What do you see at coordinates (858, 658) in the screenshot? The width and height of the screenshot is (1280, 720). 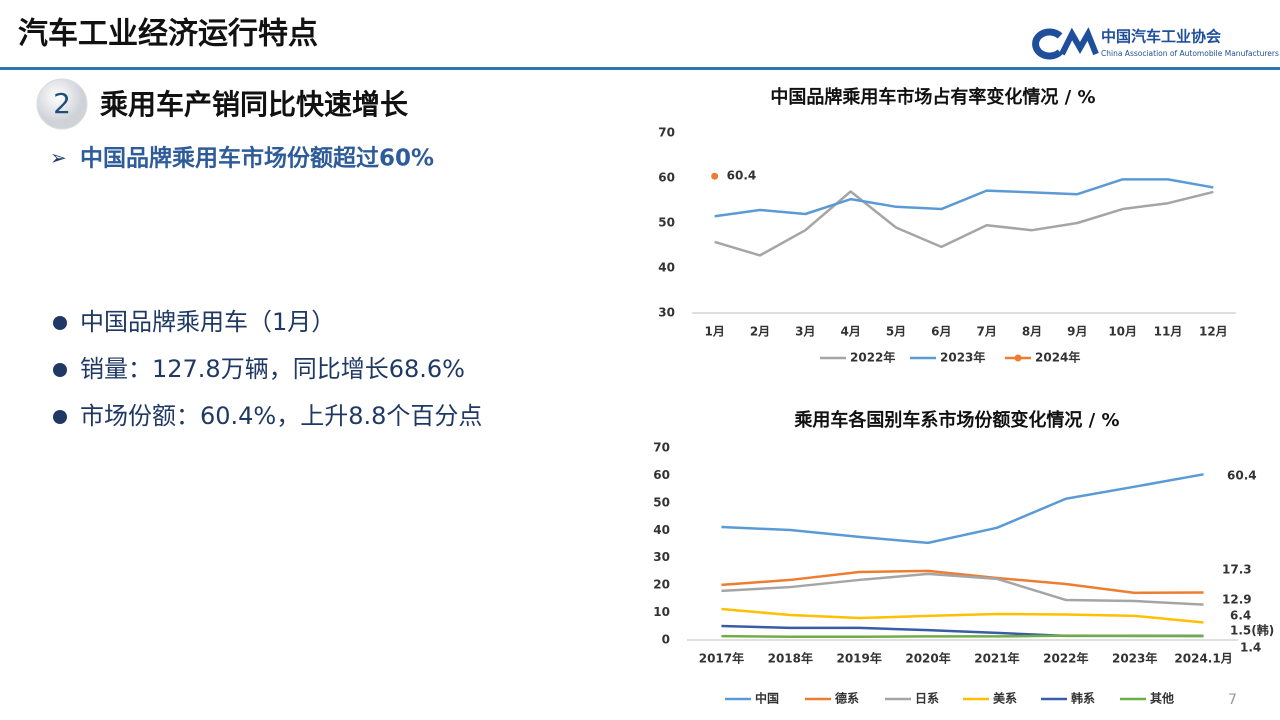 I see `x-tick-label: 2019年` at bounding box center [858, 658].